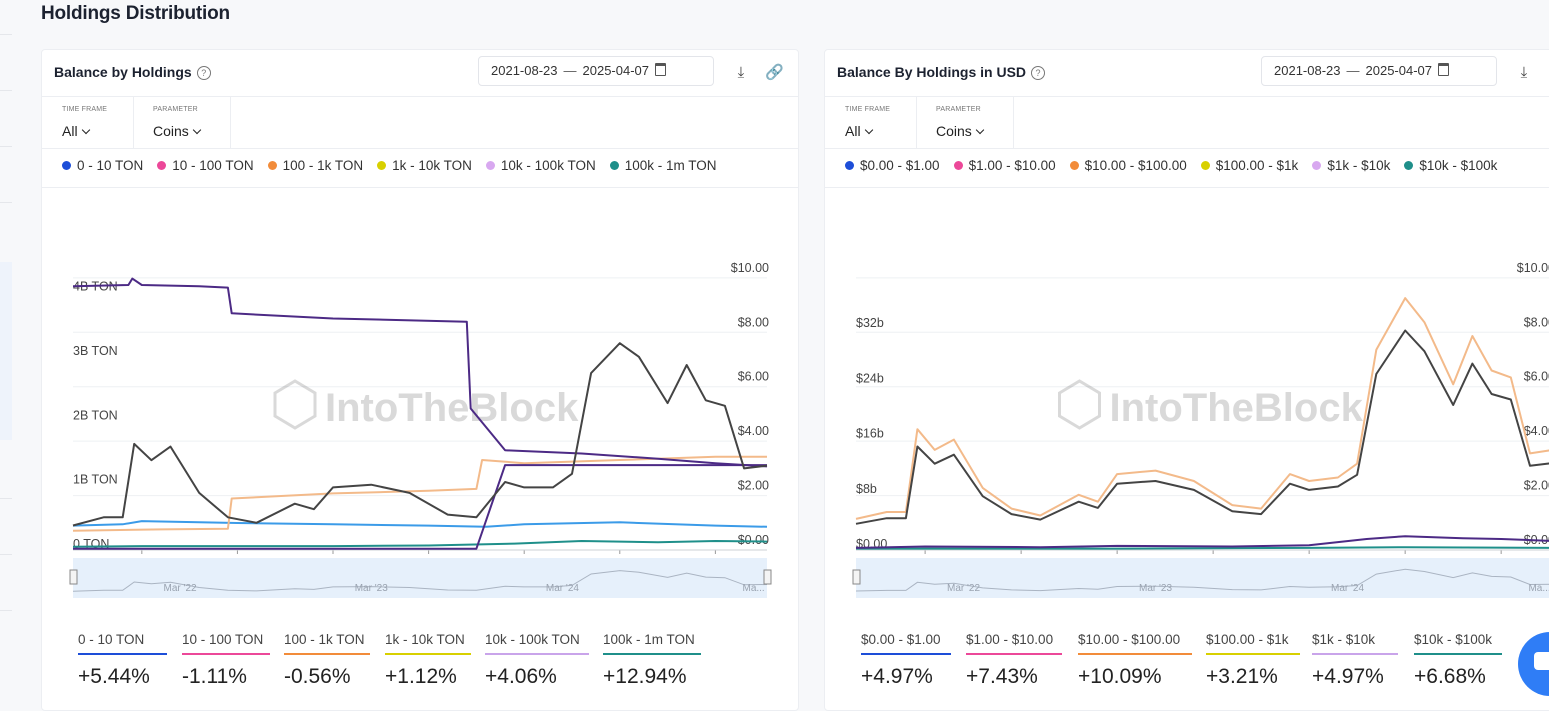  I want to click on stat-value: +4.06%, so click(521, 676).